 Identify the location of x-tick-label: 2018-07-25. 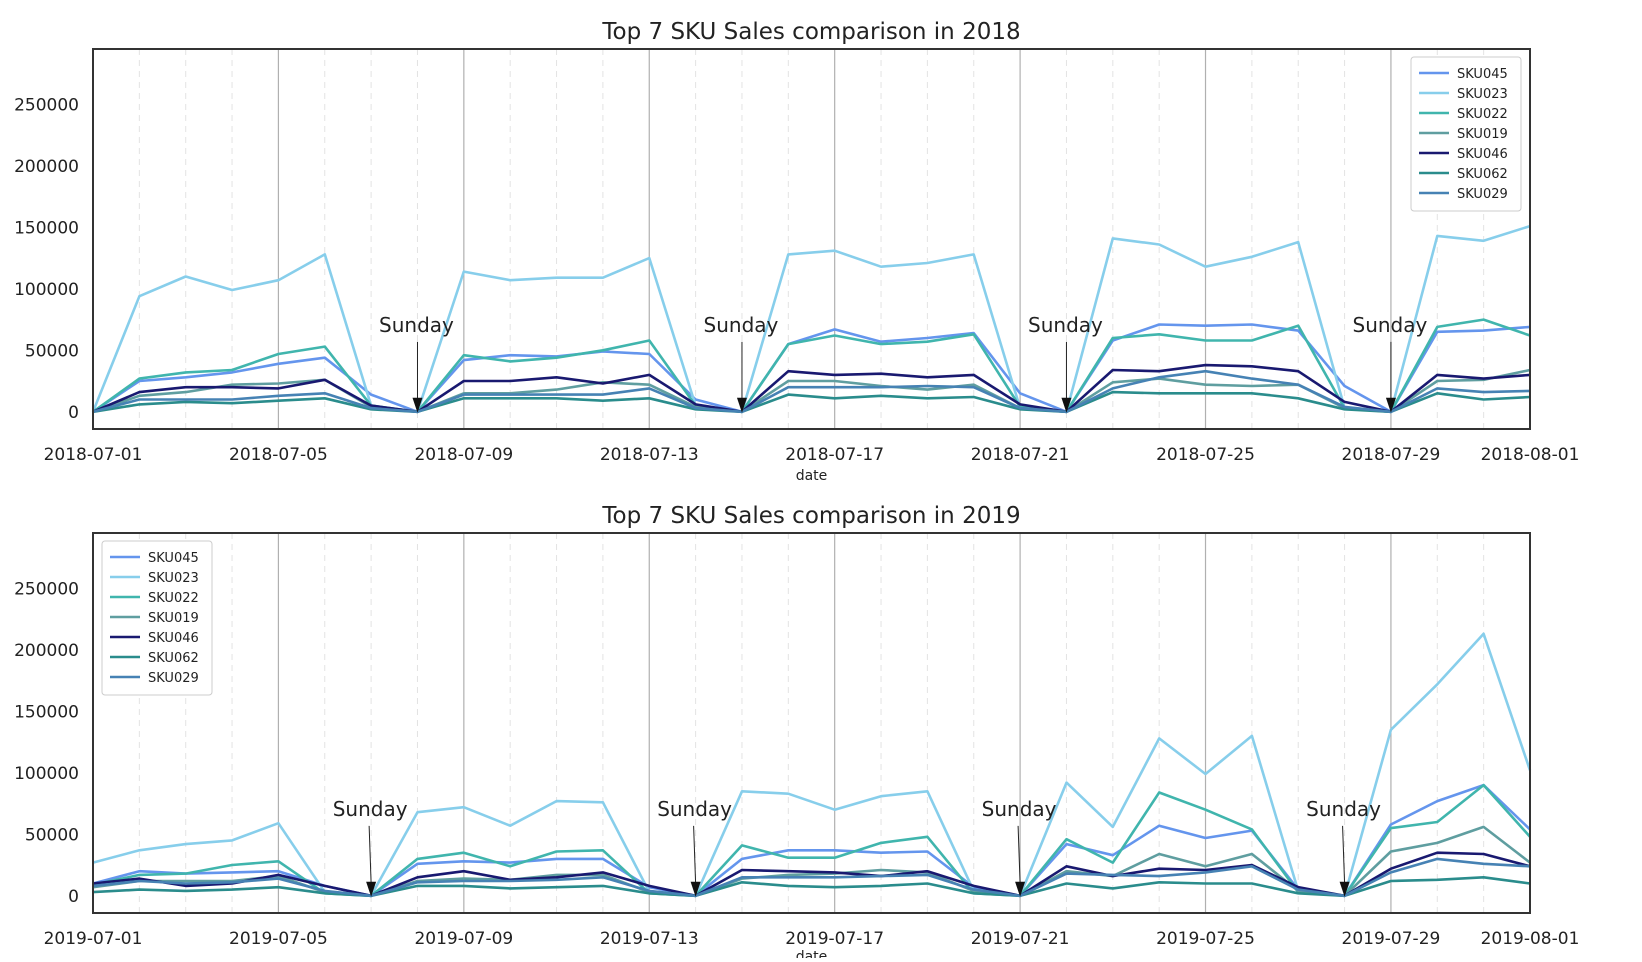
(1205, 455).